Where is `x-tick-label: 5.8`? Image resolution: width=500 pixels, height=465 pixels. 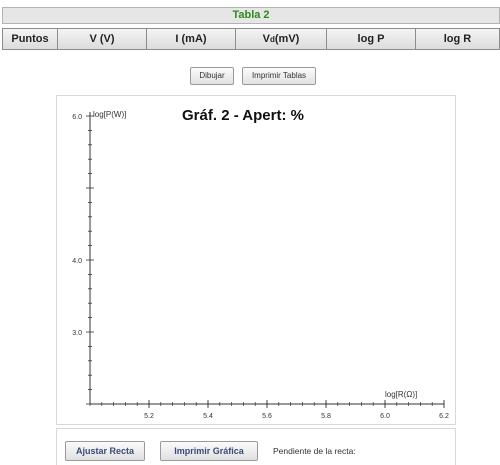
x-tick-label: 5.8 is located at coordinates (326, 416).